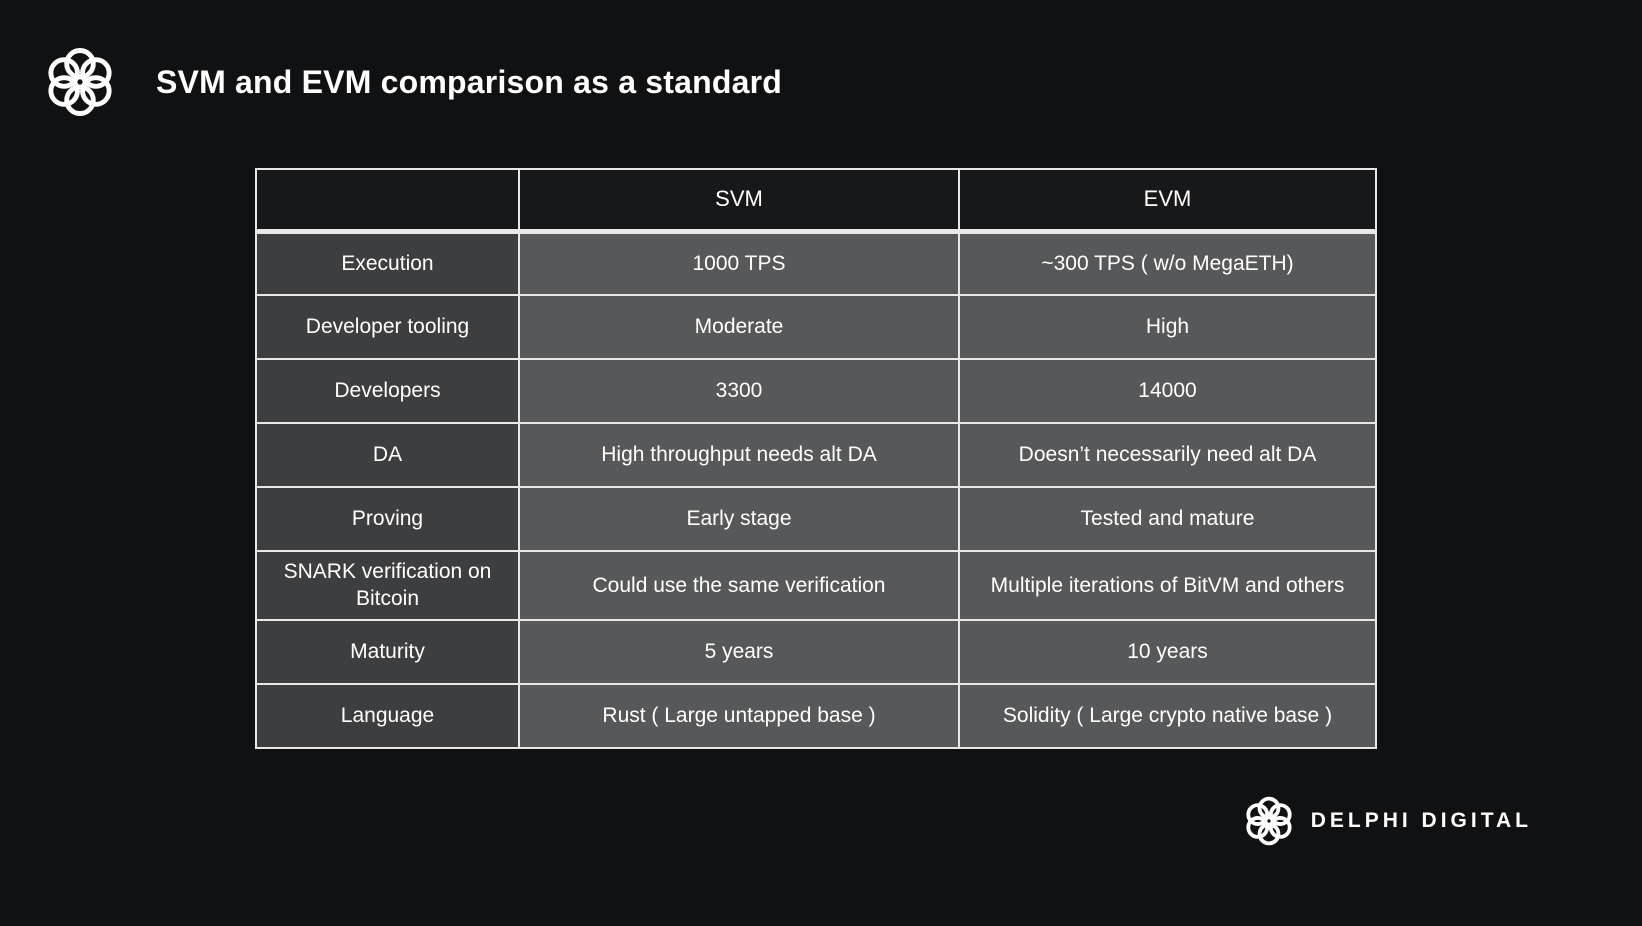 Image resolution: width=1642 pixels, height=926 pixels. I want to click on page-title: SVM and EVM comparison as a standard, so click(469, 81).